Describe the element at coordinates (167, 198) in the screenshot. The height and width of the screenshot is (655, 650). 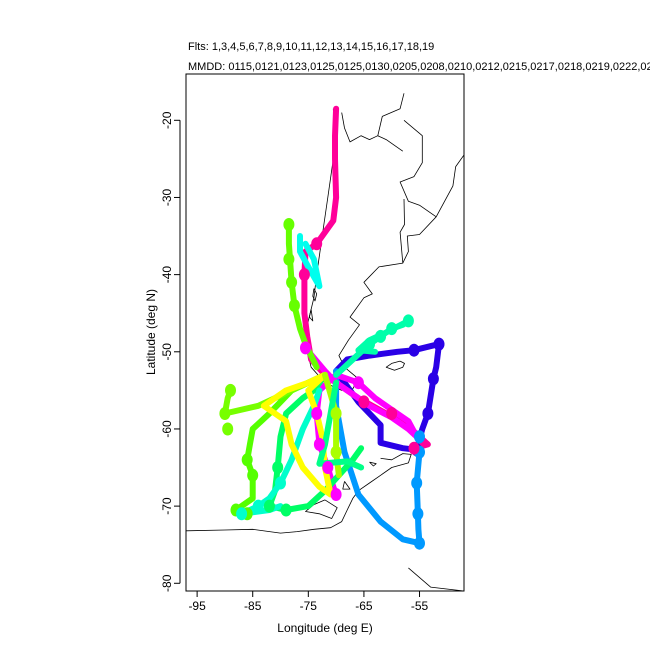
I see `y-tick-label-1: -30` at that location.